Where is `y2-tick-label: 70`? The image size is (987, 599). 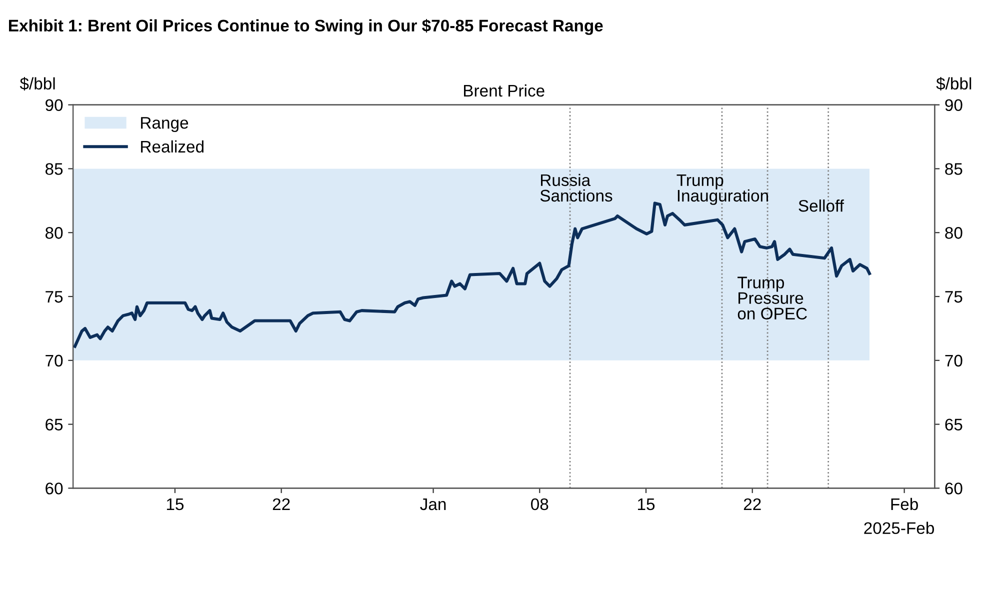
y2-tick-label: 70 is located at coordinates (953, 360).